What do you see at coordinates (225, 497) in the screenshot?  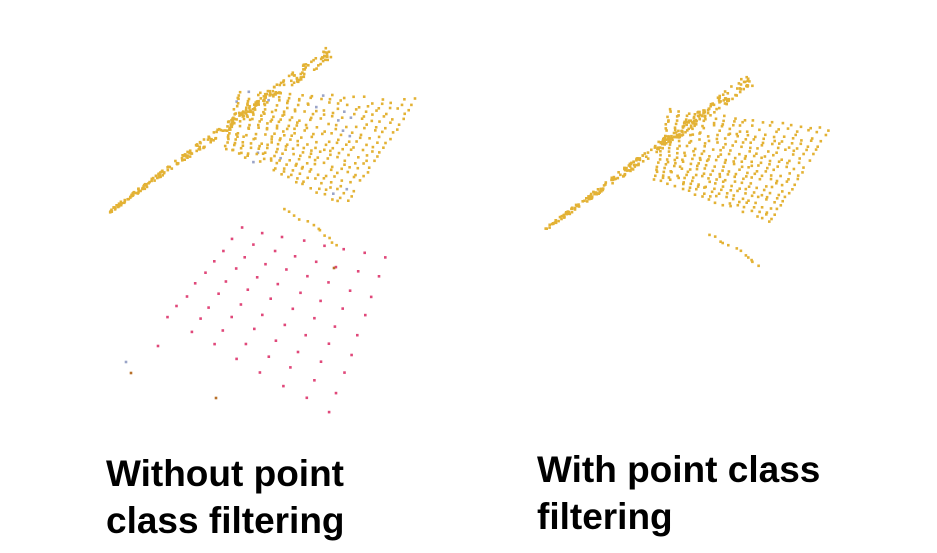 I see `unfiltered-caption: Without point class filtering` at bounding box center [225, 497].